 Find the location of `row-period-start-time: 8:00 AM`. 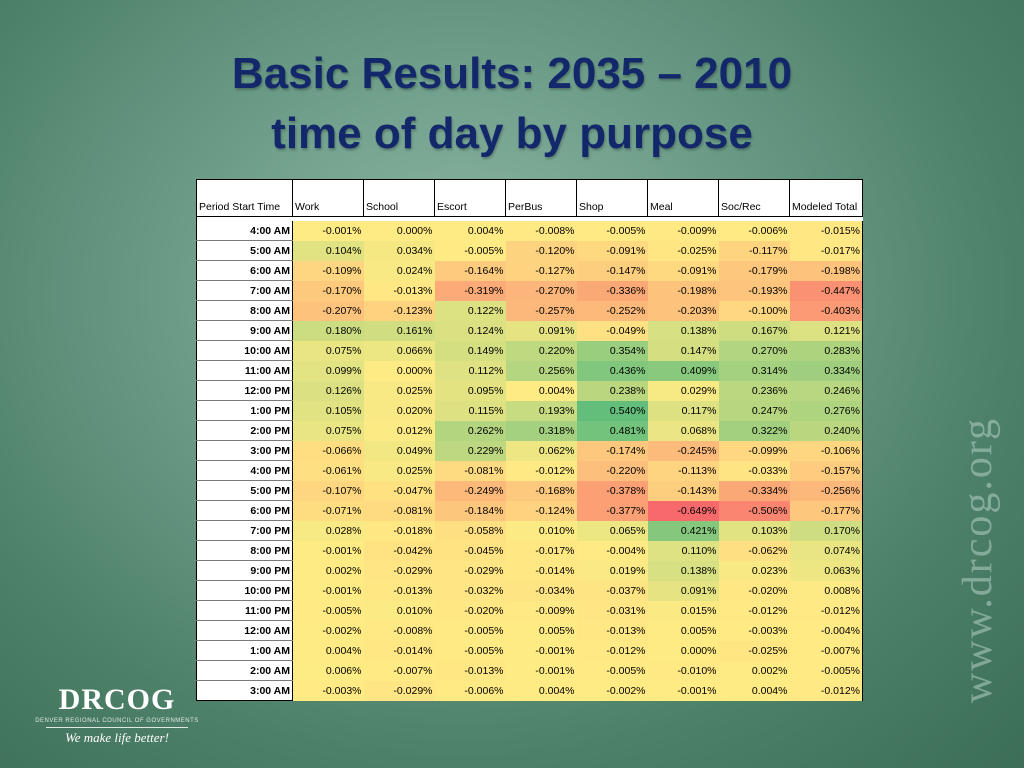

row-period-start-time: 8:00 AM is located at coordinates (244, 310).